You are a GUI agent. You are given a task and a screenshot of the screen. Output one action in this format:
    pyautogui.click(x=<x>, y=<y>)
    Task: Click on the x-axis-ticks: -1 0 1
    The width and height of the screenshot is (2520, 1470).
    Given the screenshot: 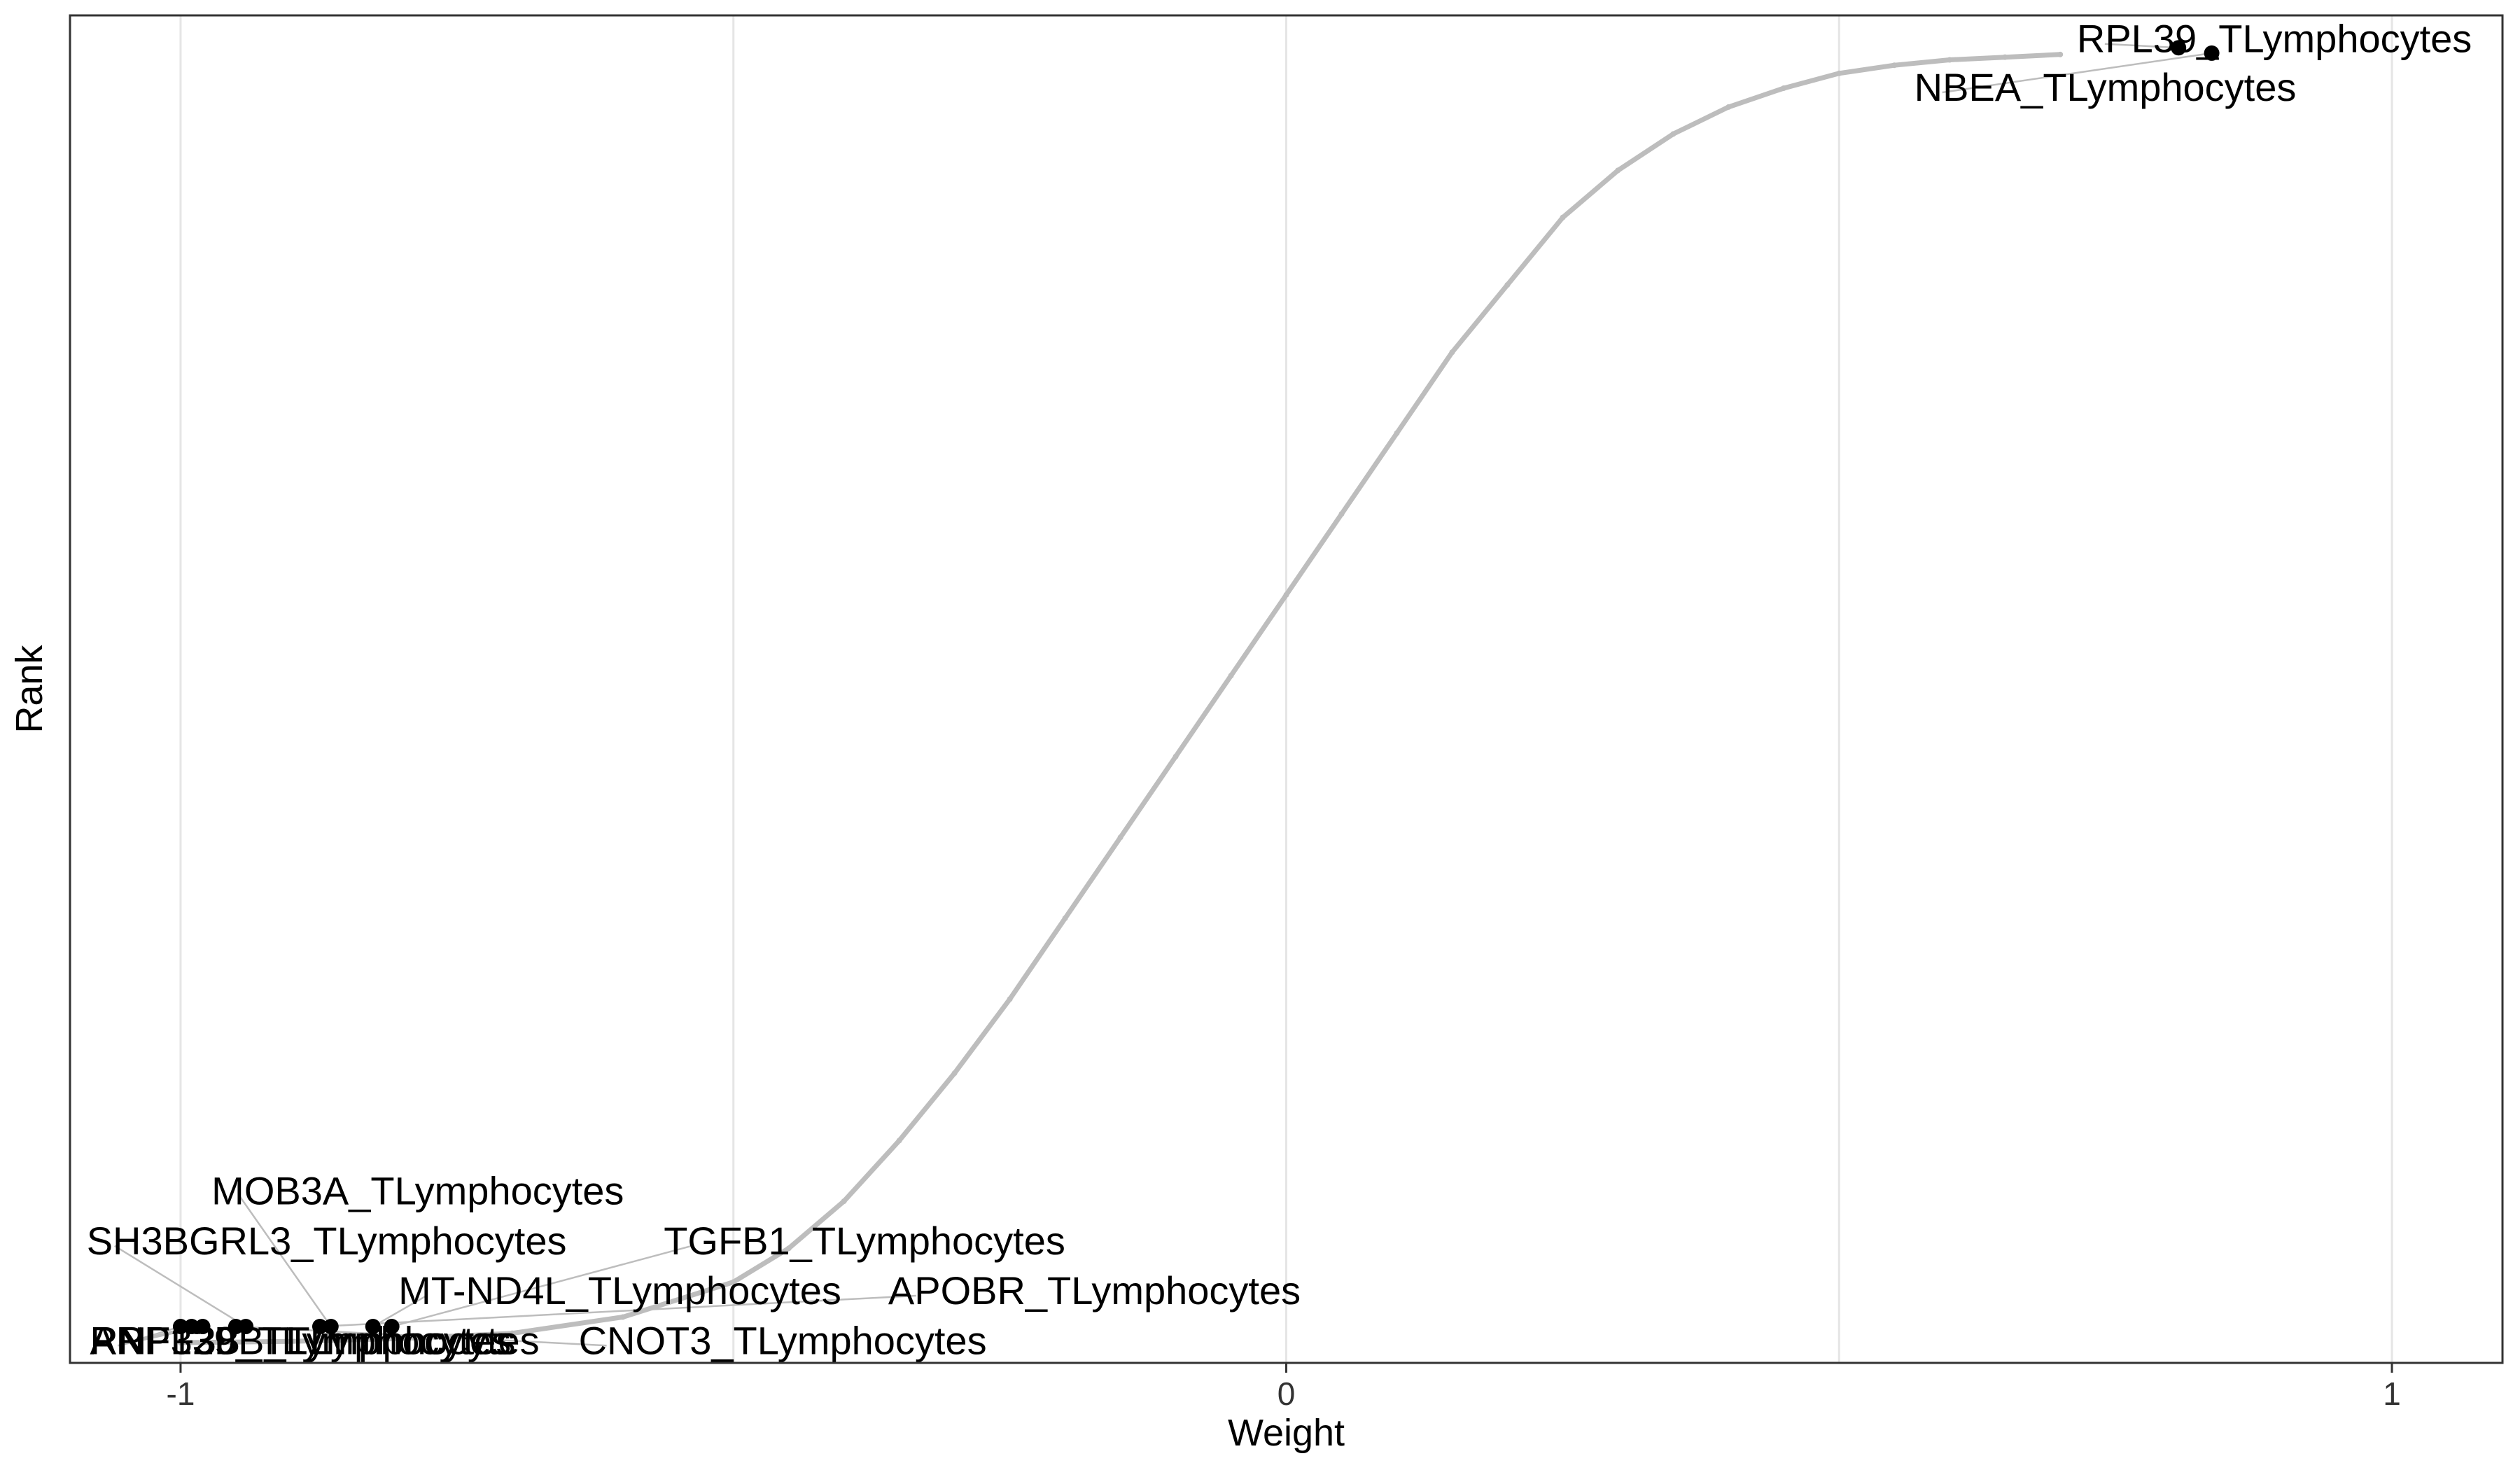 What is the action you would take?
    pyautogui.click(x=1284, y=1387)
    